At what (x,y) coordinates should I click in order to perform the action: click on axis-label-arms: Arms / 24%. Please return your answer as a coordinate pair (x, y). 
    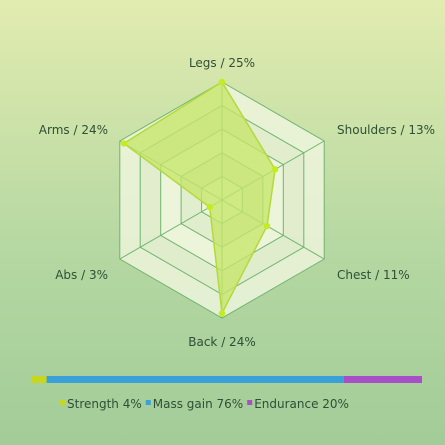
    Looking at the image, I should click on (73, 130).